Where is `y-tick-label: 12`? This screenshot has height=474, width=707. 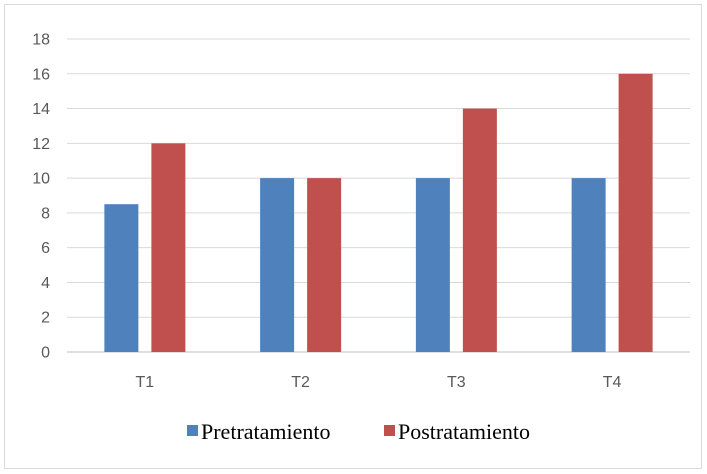
y-tick-label: 12 is located at coordinates (41, 144).